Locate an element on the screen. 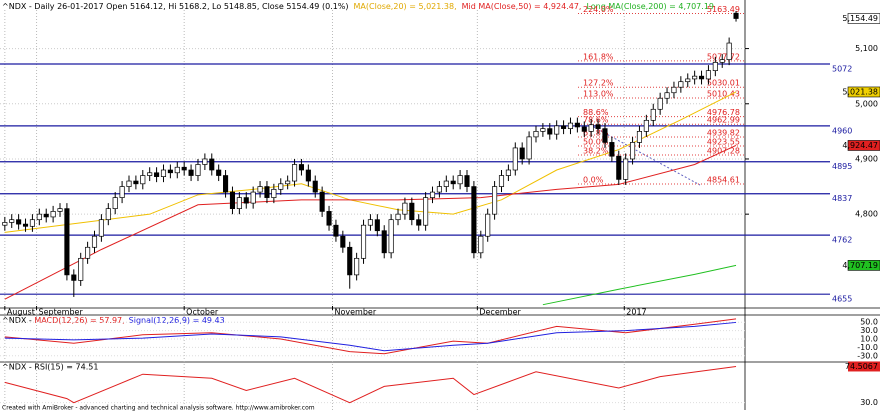 Image resolution: width=880 pixels, height=413 pixels. header-part: MA(Close,20) = 5,021.38, is located at coordinates (405, 6).